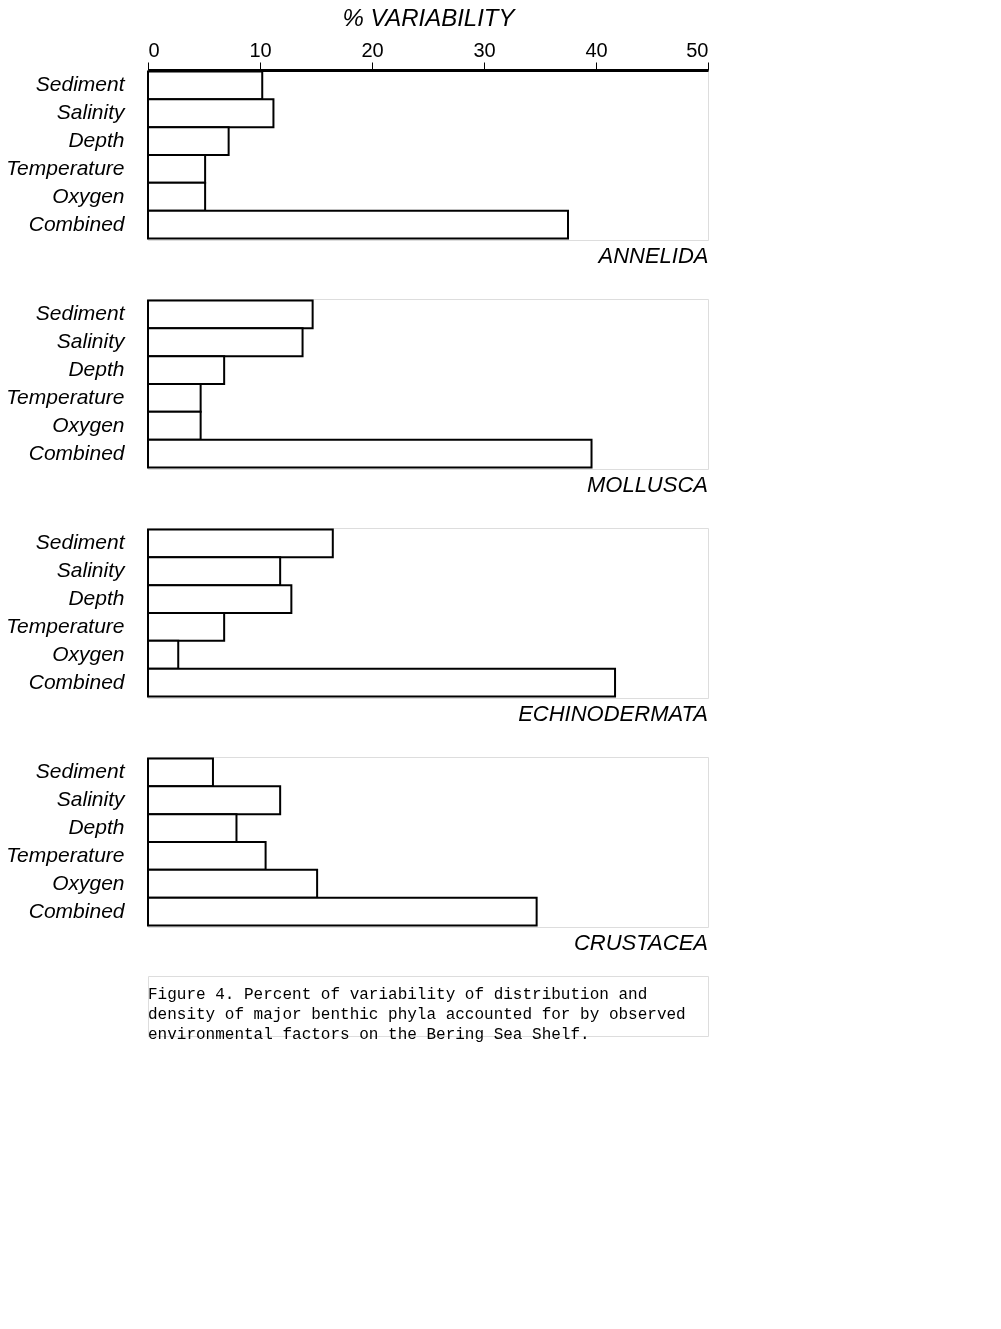 The height and width of the screenshot is (1329, 1001). What do you see at coordinates (484, 49) in the screenshot?
I see `x-tick-label: 30` at bounding box center [484, 49].